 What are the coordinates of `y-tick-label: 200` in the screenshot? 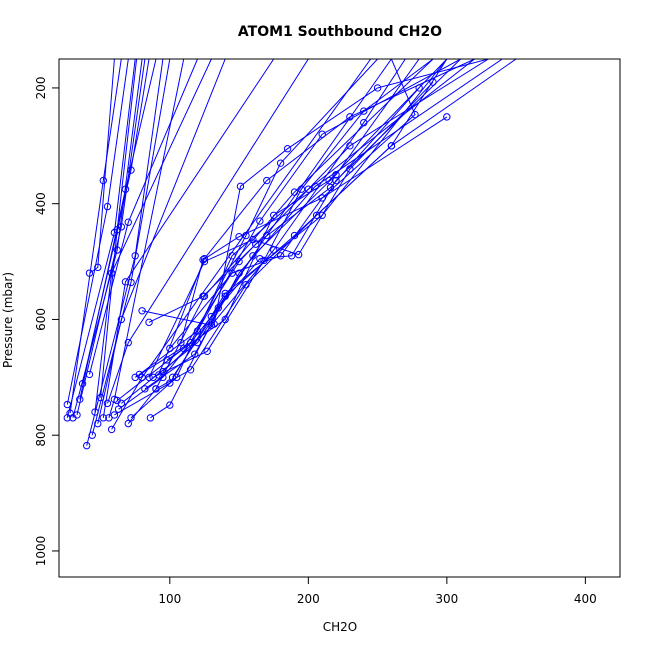 It's located at (41, 87).